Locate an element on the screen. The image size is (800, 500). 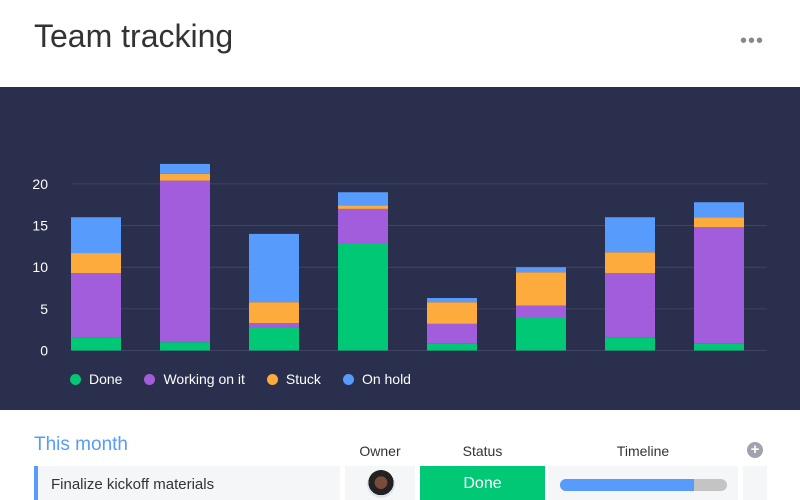
timeline-bar is located at coordinates (643, 485).